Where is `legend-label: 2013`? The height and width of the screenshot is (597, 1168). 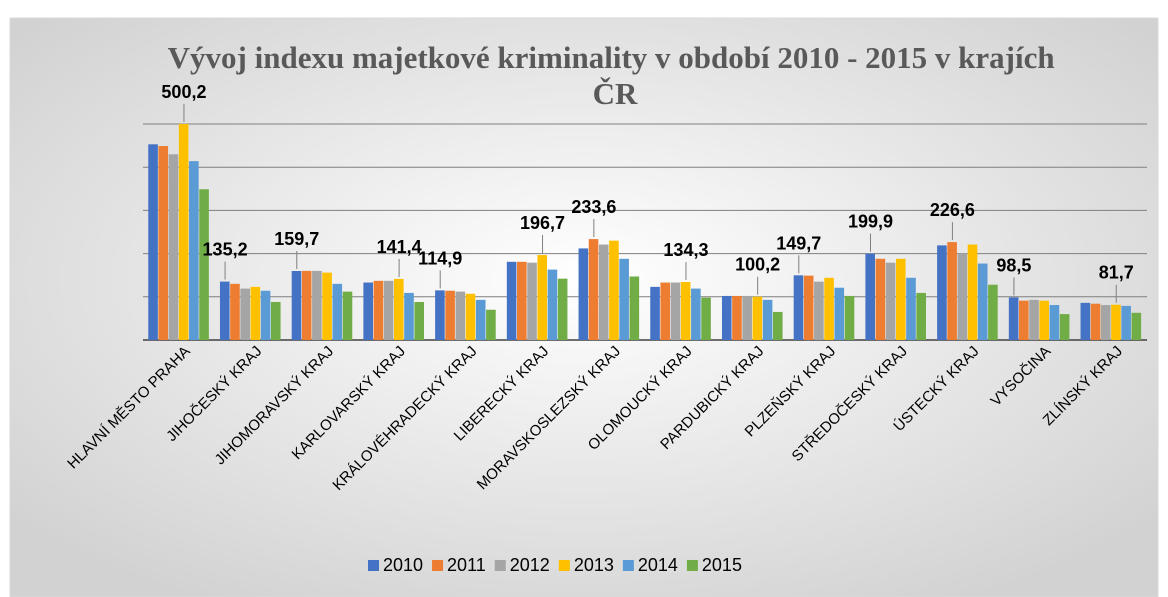 legend-label: 2013 is located at coordinates (594, 565).